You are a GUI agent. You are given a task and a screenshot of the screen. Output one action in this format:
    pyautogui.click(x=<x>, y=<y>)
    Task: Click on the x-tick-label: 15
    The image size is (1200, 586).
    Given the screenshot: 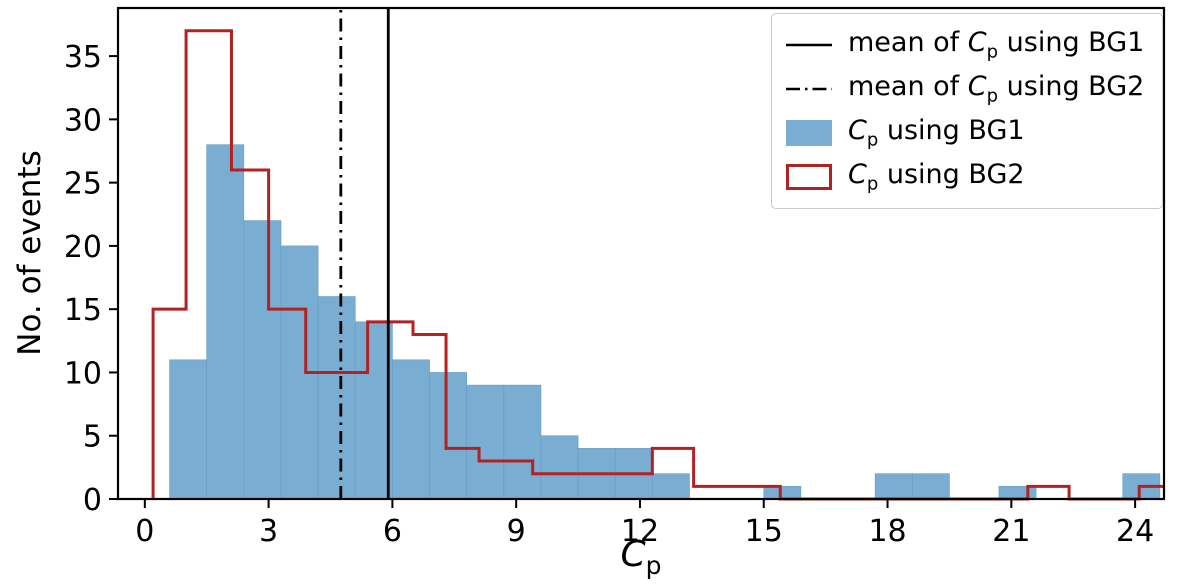 What is the action you would take?
    pyautogui.click(x=764, y=531)
    